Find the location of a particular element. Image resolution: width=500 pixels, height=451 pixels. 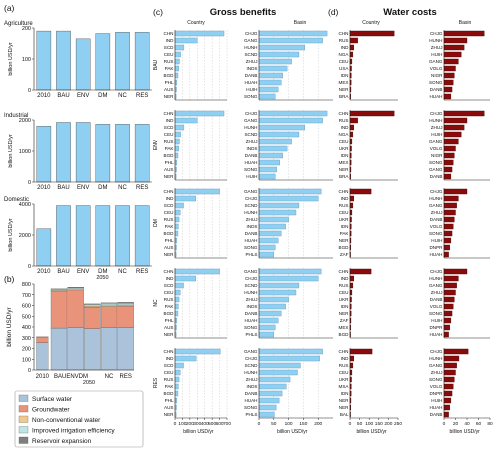

panel-label-d: (d) is located at coordinates (333, 12).